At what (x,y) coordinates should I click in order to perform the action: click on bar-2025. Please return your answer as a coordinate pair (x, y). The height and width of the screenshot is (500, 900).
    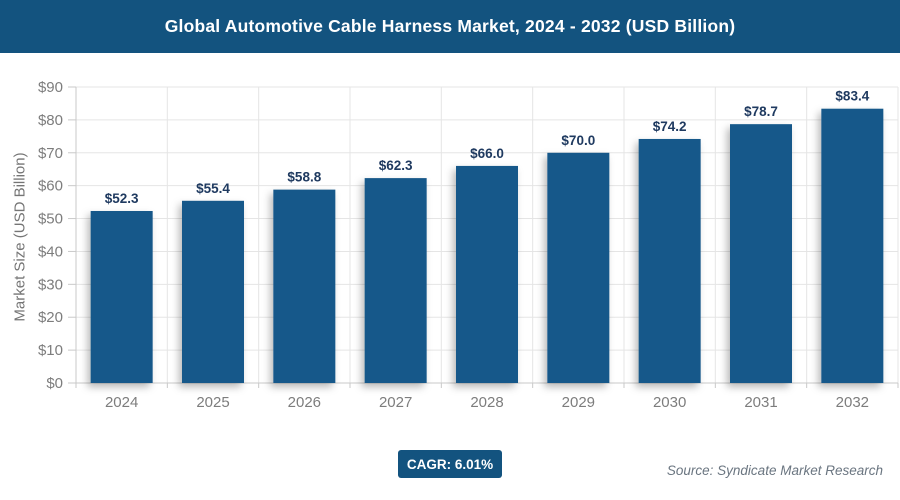
    Looking at the image, I should click on (213, 291).